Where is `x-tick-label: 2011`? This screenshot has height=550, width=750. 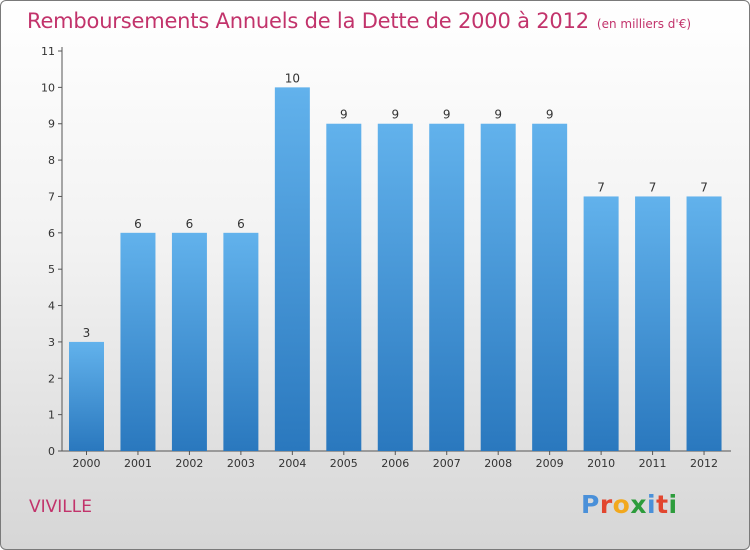 x-tick-label: 2011 is located at coordinates (653, 463).